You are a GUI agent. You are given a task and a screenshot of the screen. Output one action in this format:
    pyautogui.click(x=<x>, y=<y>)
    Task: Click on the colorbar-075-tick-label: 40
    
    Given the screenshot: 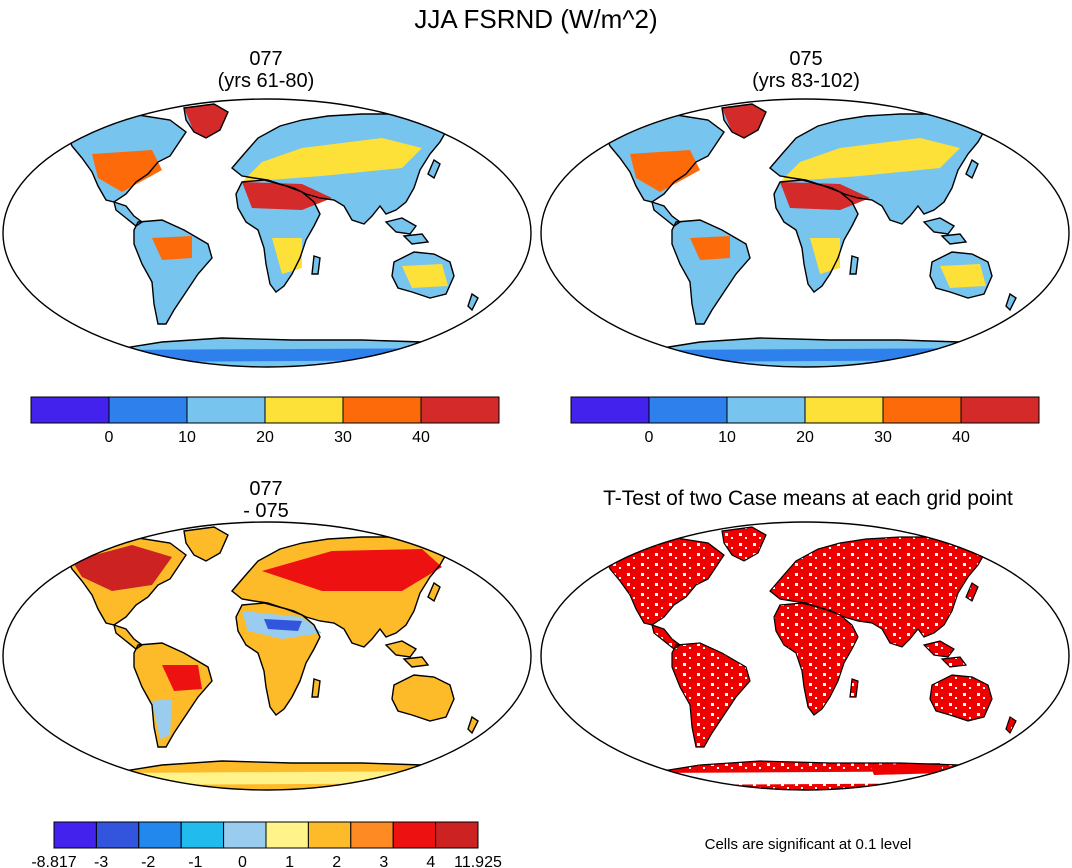 What is the action you would take?
    pyautogui.click(x=961, y=437)
    